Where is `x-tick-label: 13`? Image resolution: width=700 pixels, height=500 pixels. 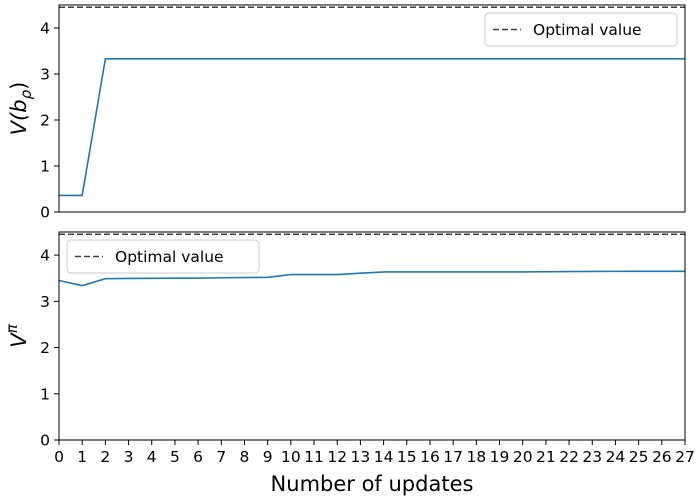 x-tick-label: 13 is located at coordinates (361, 457).